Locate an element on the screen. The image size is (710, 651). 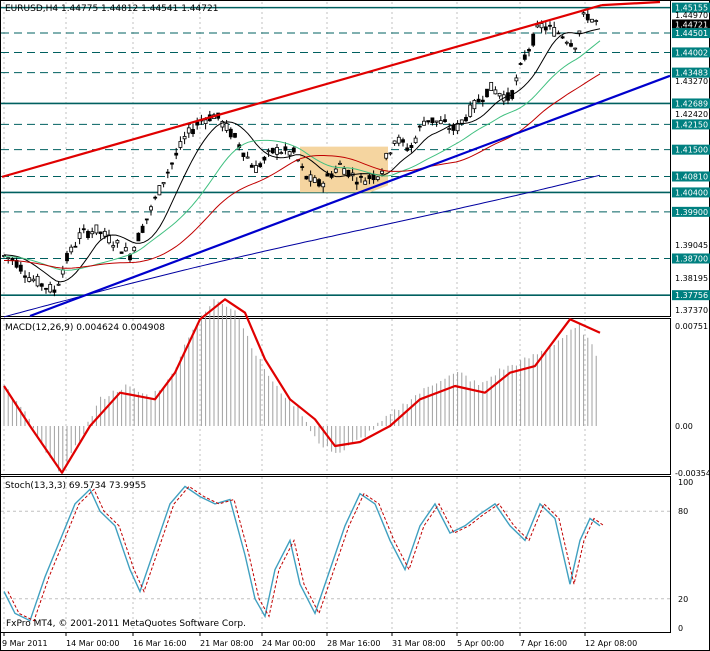
price-scale-label: 1.45155 is located at coordinates (691, 8).